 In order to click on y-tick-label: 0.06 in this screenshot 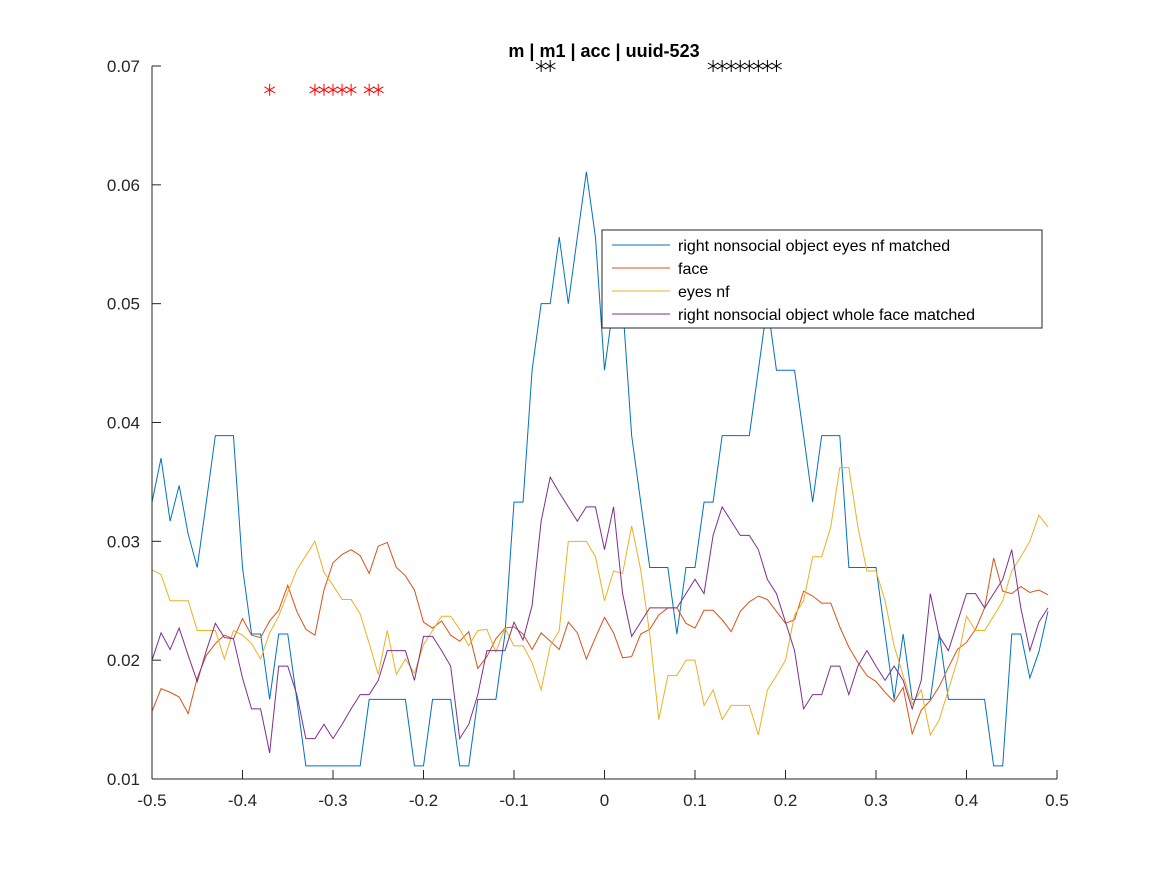, I will do `click(123, 185)`.